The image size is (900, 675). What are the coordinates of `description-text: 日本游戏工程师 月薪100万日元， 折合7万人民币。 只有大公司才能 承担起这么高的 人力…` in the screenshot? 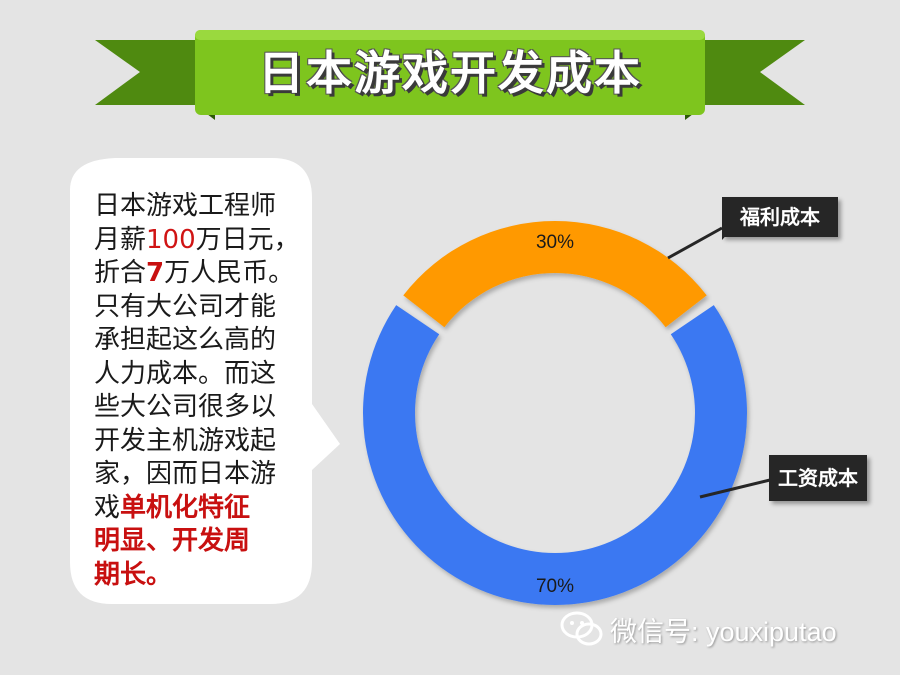 It's located at (199, 391).